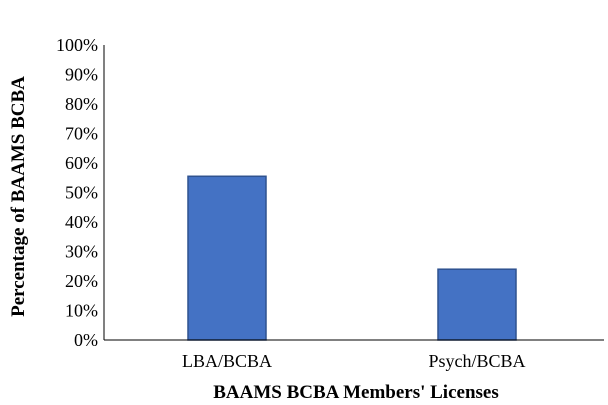 This screenshot has height=405, width=608. I want to click on x-tick-label: Psych/BCBA, so click(476, 361).